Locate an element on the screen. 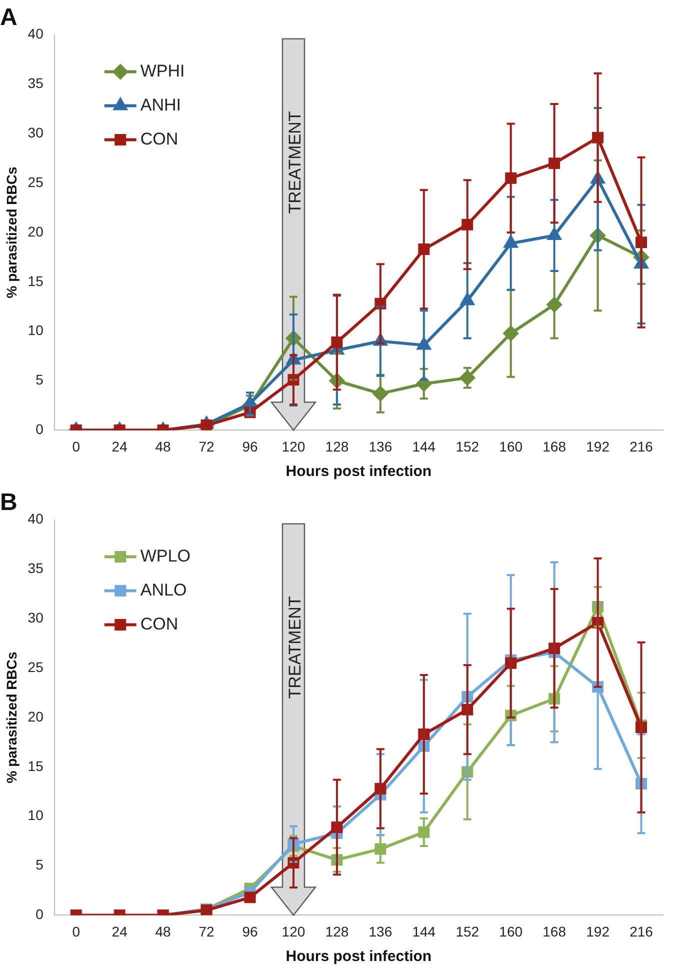  chart-title: A is located at coordinates (9, 18).